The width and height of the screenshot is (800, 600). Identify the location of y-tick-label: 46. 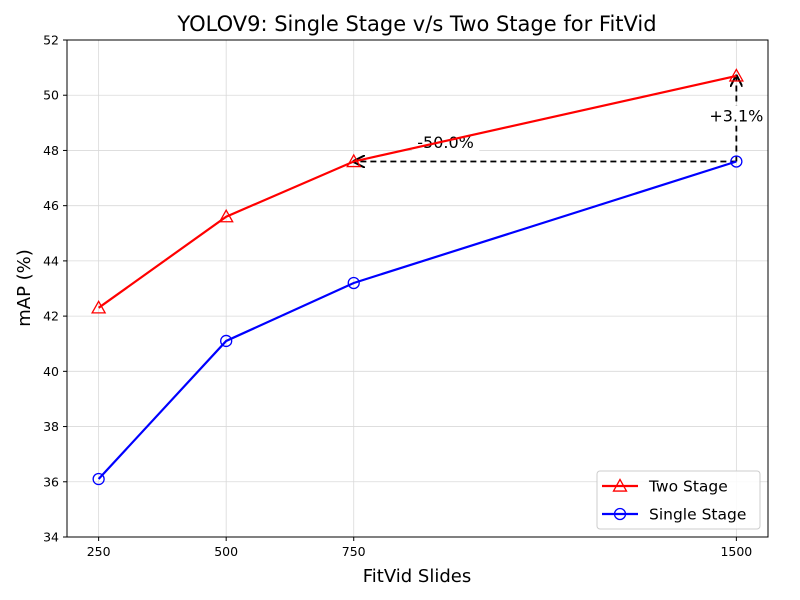
(51, 205).